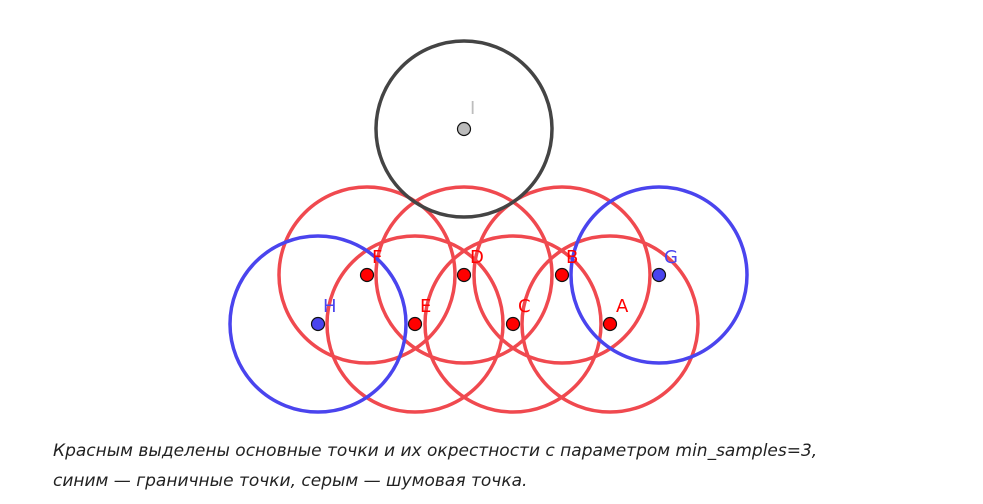 The height and width of the screenshot is (504, 983). I want to click on neighborhood-circle-h, so click(318, 324).